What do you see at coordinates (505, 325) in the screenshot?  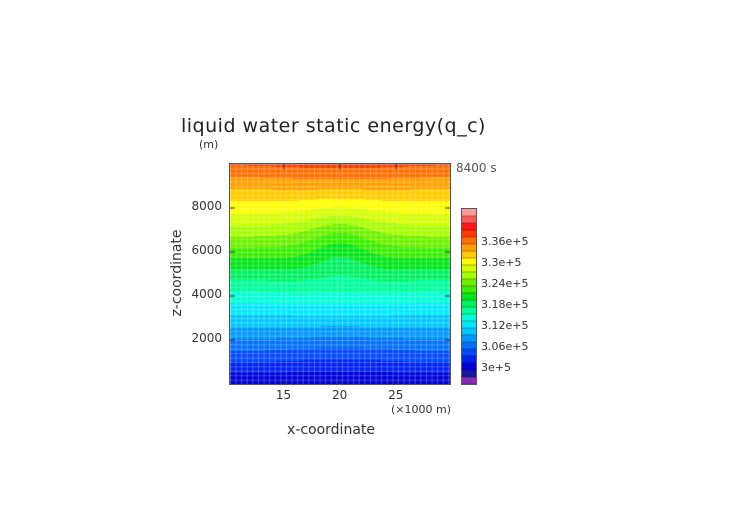 I see `colorbar-label: 3.12e+5` at bounding box center [505, 325].